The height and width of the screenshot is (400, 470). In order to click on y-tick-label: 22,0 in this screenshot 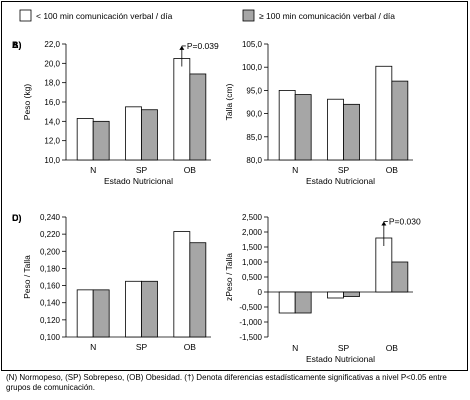, I will do `click(52, 44)`.